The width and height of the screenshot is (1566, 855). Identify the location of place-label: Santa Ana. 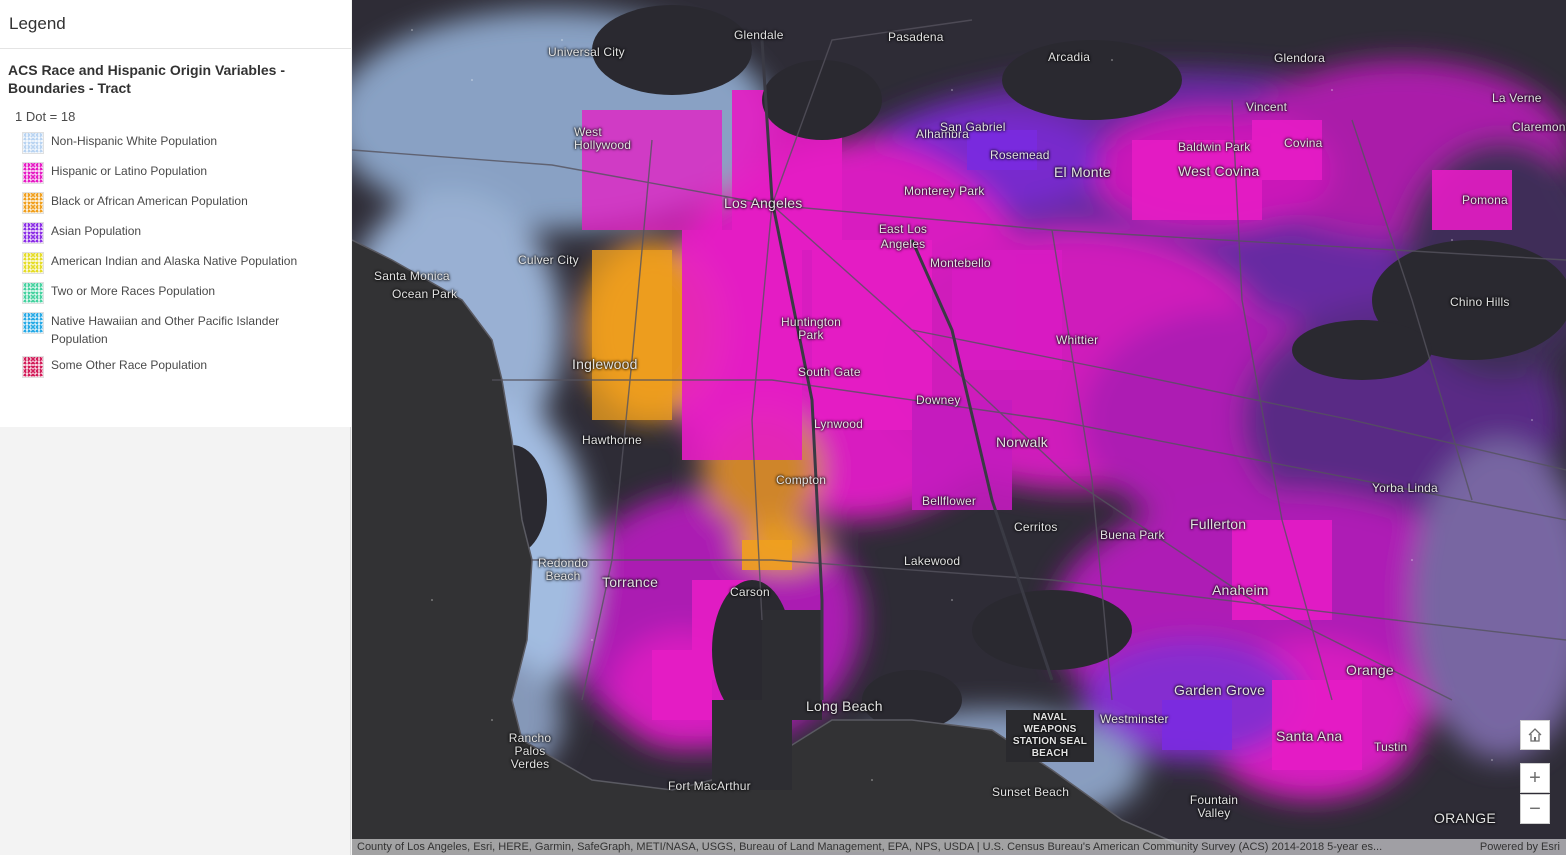
(1309, 736).